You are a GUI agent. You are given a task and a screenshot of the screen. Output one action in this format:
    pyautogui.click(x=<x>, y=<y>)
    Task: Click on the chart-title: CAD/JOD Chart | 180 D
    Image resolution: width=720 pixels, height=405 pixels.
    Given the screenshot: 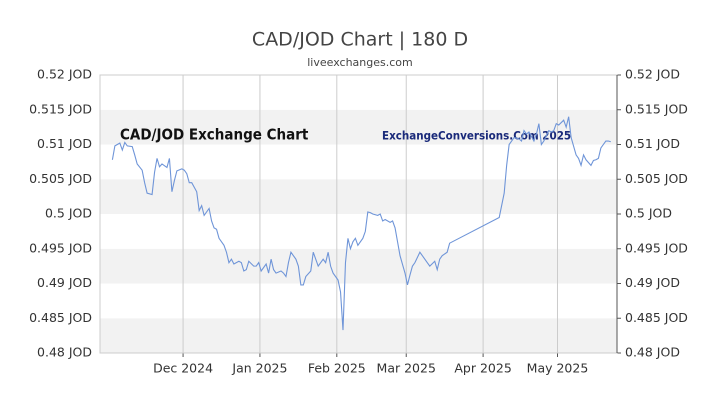 What is the action you would take?
    pyautogui.click(x=360, y=40)
    